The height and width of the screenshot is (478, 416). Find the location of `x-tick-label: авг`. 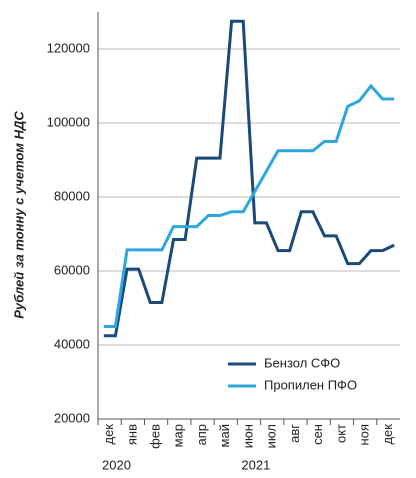

x-tick-label: авг is located at coordinates (294, 433).